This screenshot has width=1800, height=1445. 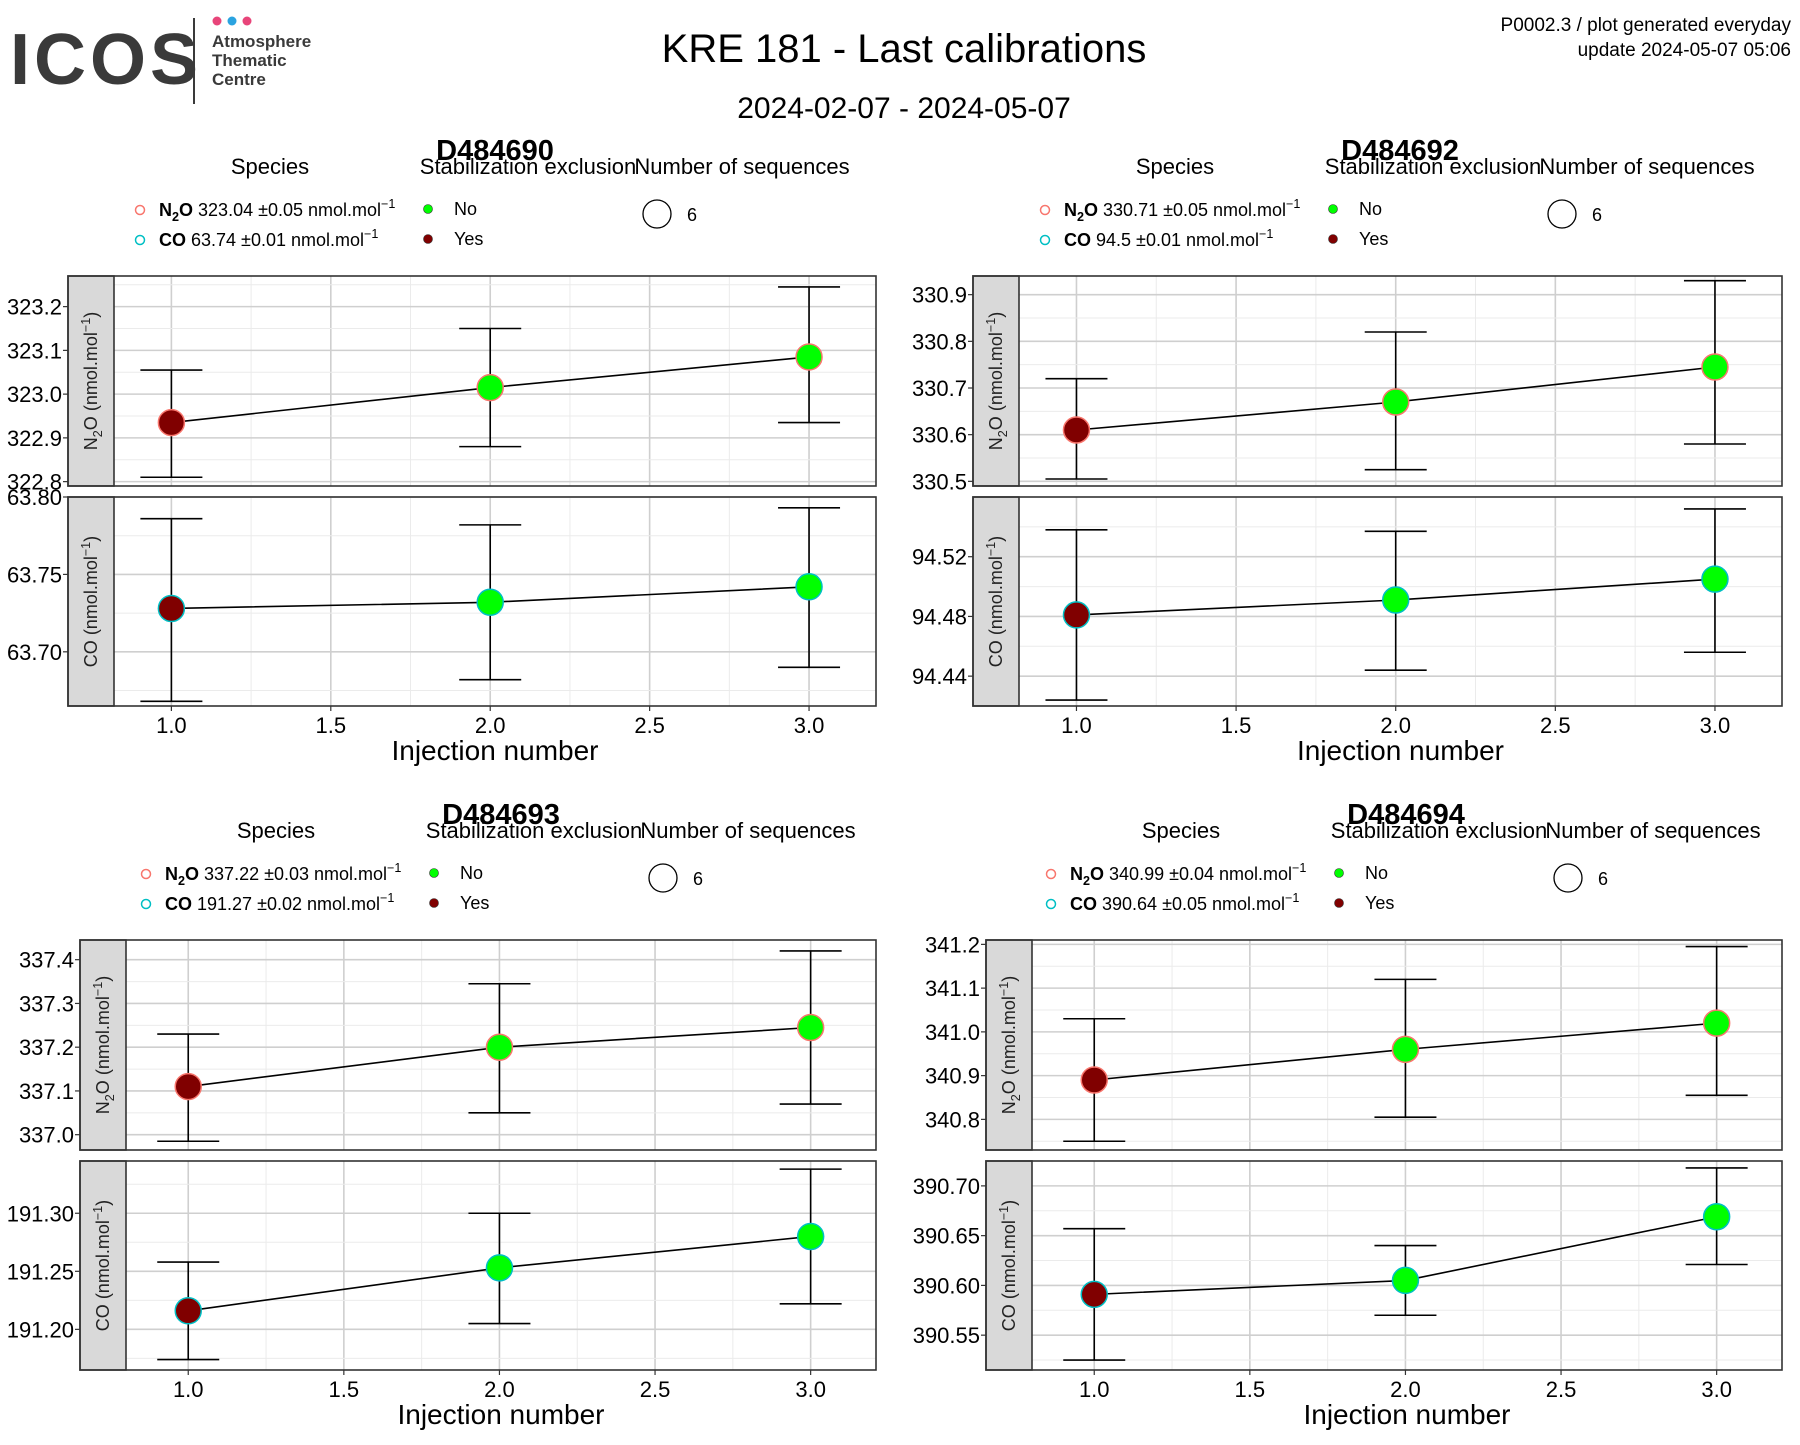 I want to click on legend-species-value: 63.74, so click(x=213, y=240).